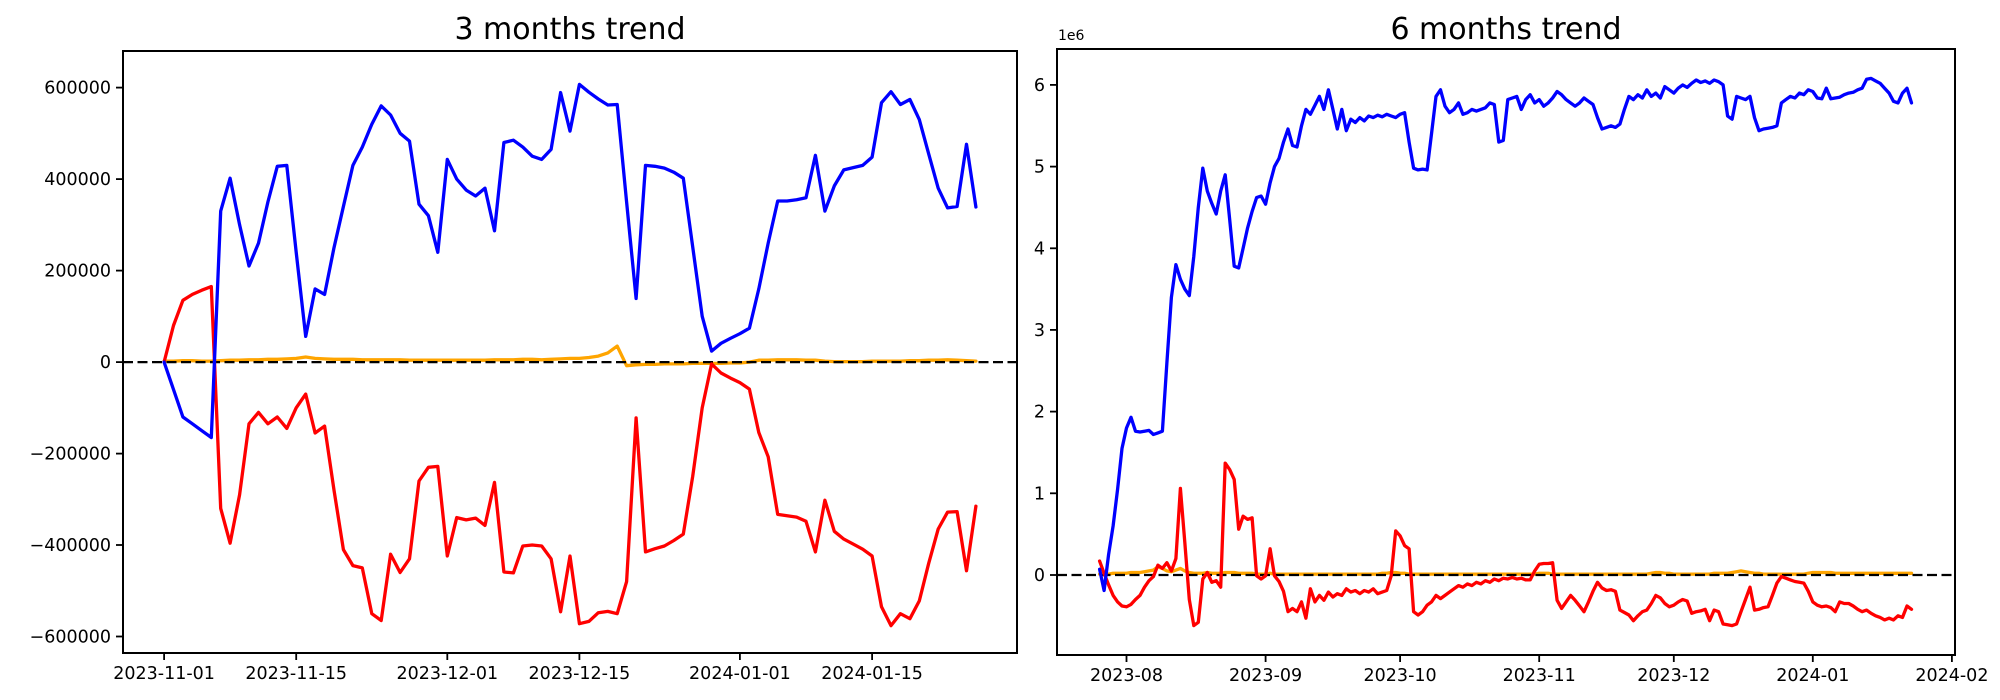 Image resolution: width=2000 pixels, height=700 pixels. Describe the element at coordinates (1039, 576) in the screenshot. I see `six-months-y-tick-label: 0` at that location.